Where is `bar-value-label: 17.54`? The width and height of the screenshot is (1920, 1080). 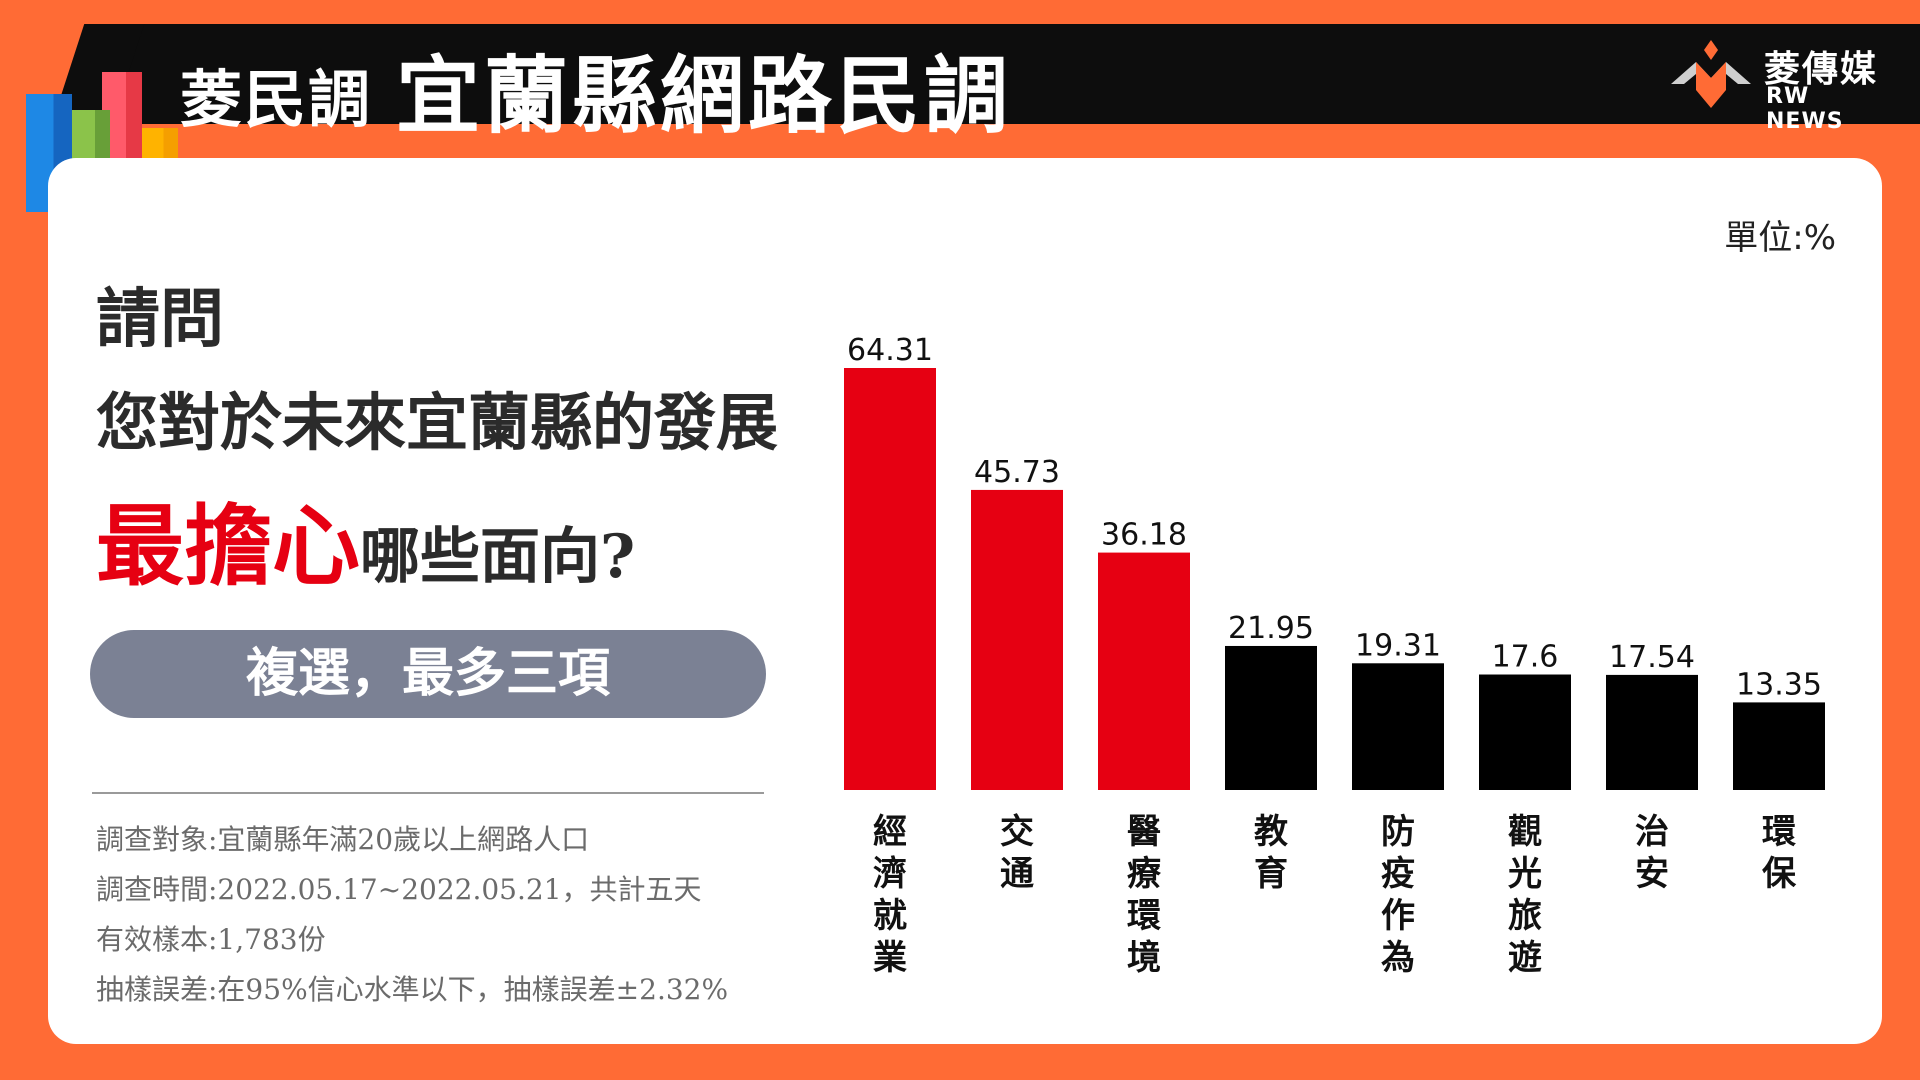
bar-value-label: 17.54 is located at coordinates (1652, 657).